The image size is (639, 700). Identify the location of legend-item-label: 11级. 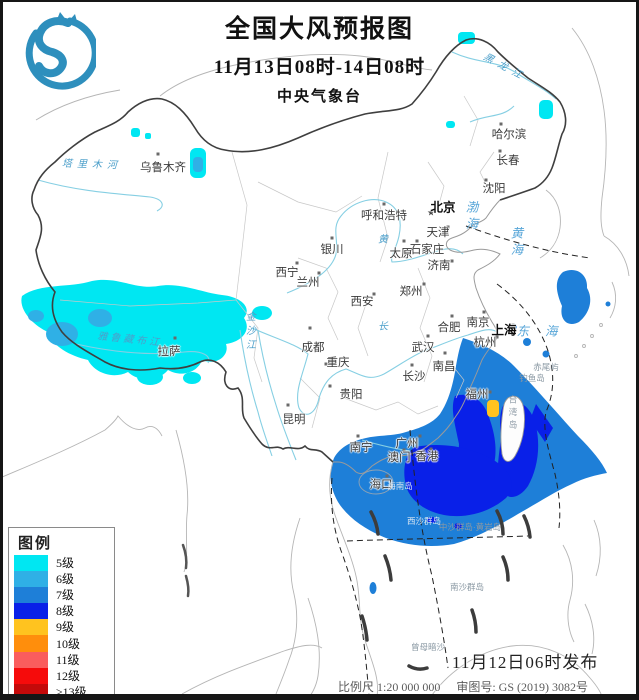
(68, 659).